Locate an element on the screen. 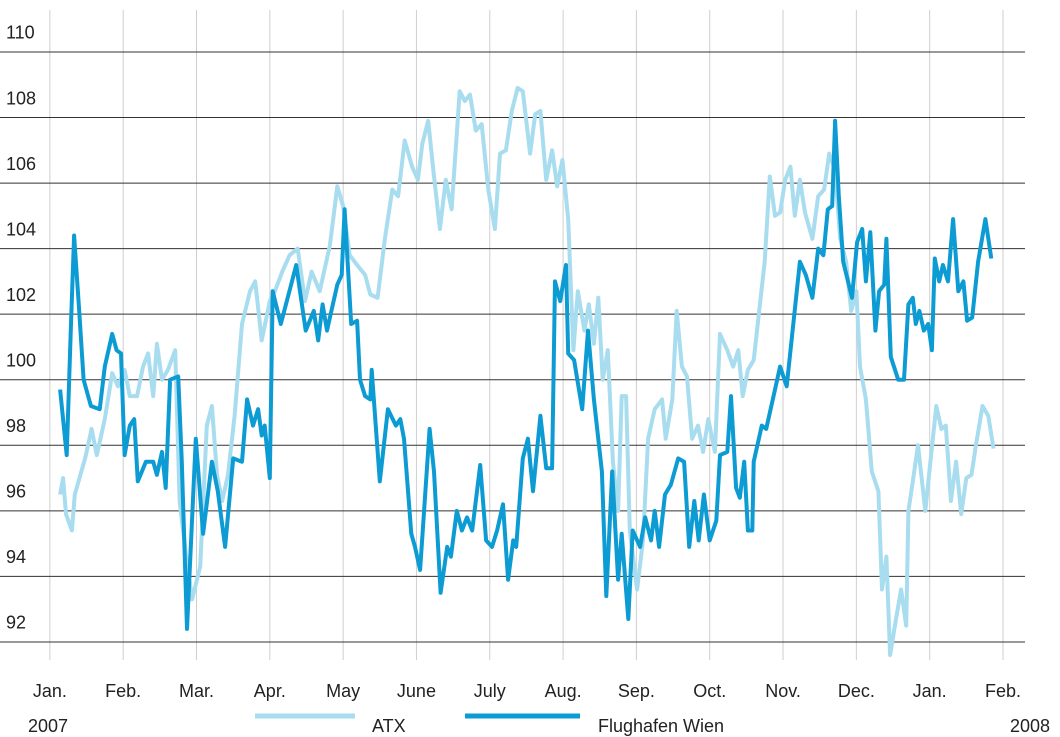 This screenshot has height=737, width=1060. y-tick-label: 106 is located at coordinates (21, 164).